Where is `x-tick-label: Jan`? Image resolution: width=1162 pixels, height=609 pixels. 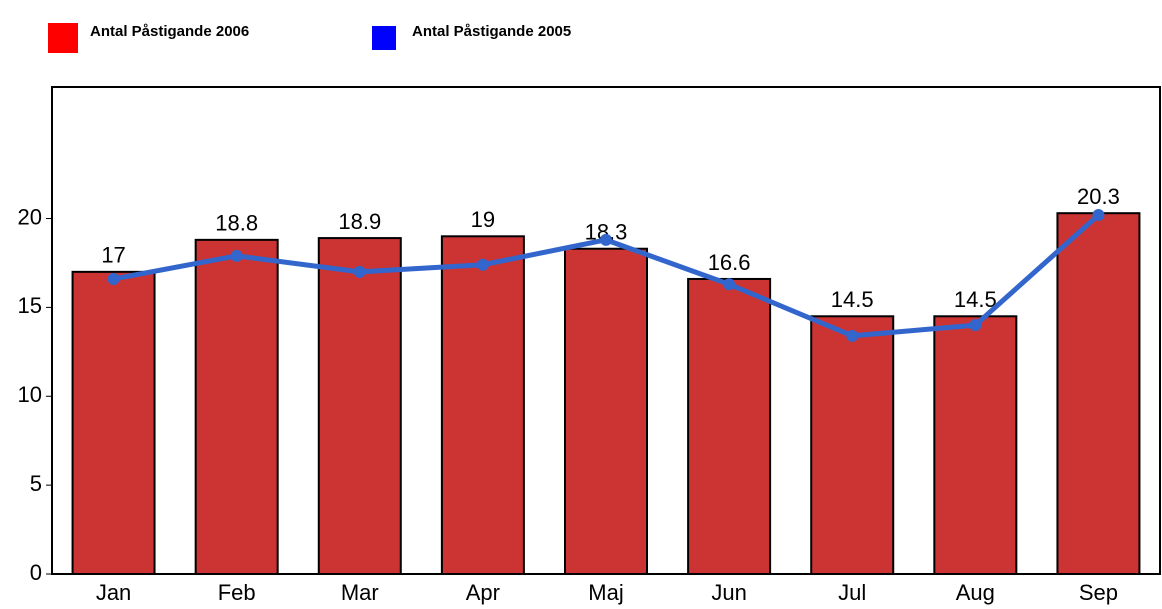 x-tick-label: Jan is located at coordinates (113, 592).